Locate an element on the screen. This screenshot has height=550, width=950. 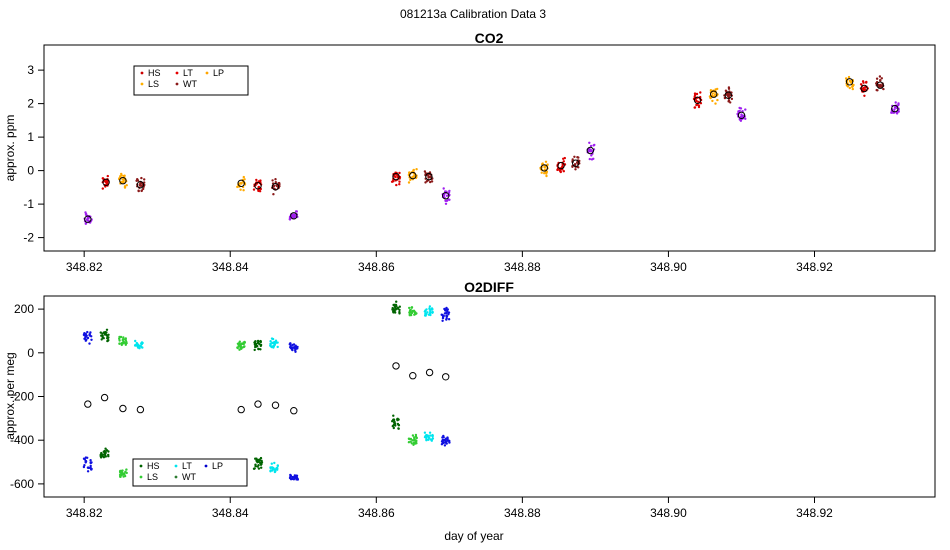
legend-label-hs: HS is located at coordinates (154, 73).